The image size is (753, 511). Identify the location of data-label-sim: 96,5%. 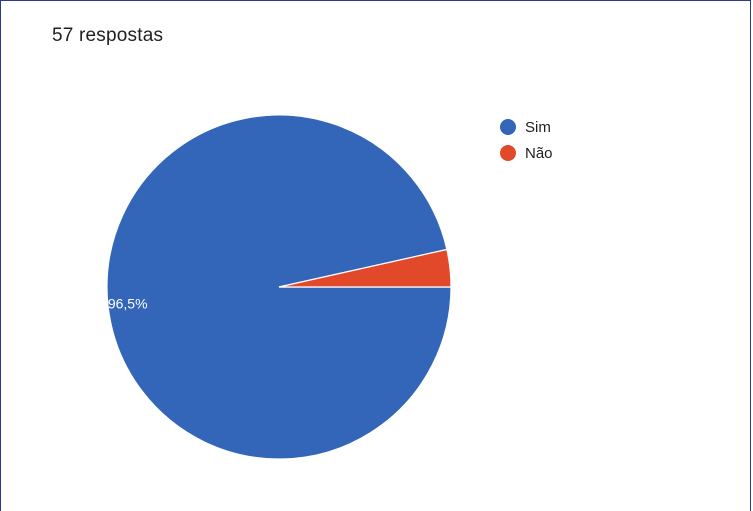
(128, 304).